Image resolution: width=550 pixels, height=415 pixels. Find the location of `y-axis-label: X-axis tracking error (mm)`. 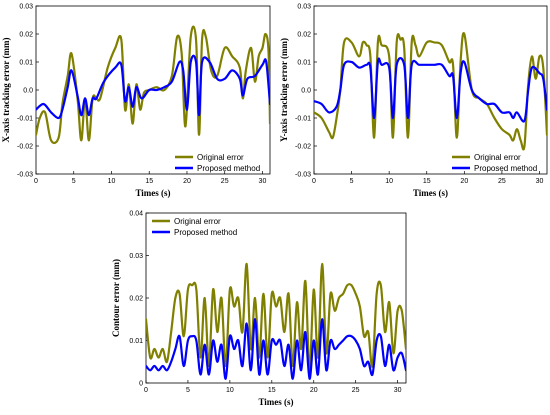

y-axis-label: X-axis tracking error (mm) is located at coordinates (6, 90).